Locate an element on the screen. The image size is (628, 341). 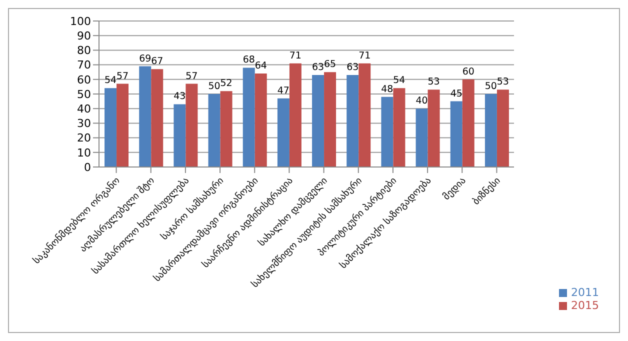
data-label: 60 is located at coordinates (468, 72).